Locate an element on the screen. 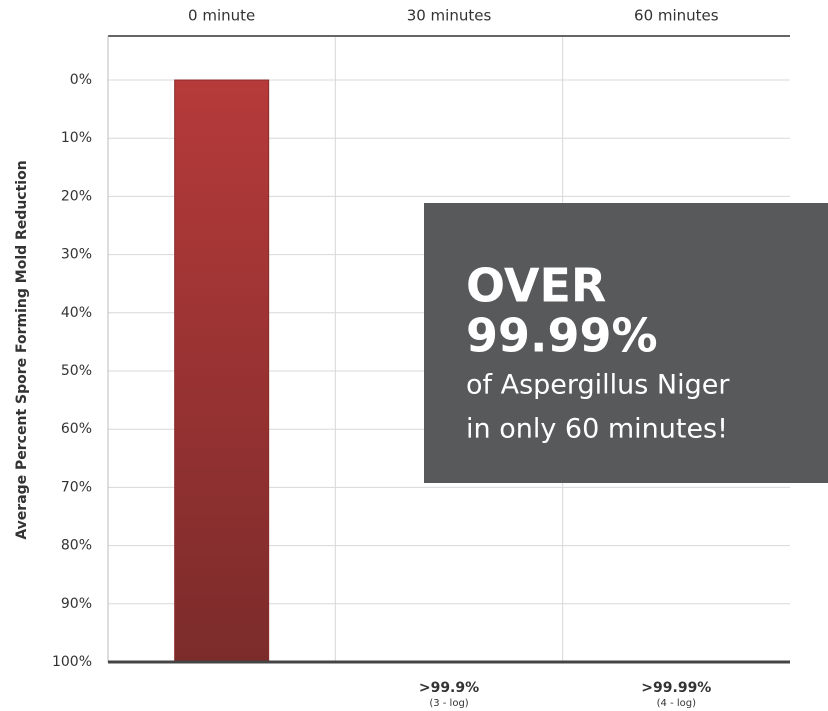  y-tick-label: 40% is located at coordinates (76, 313).